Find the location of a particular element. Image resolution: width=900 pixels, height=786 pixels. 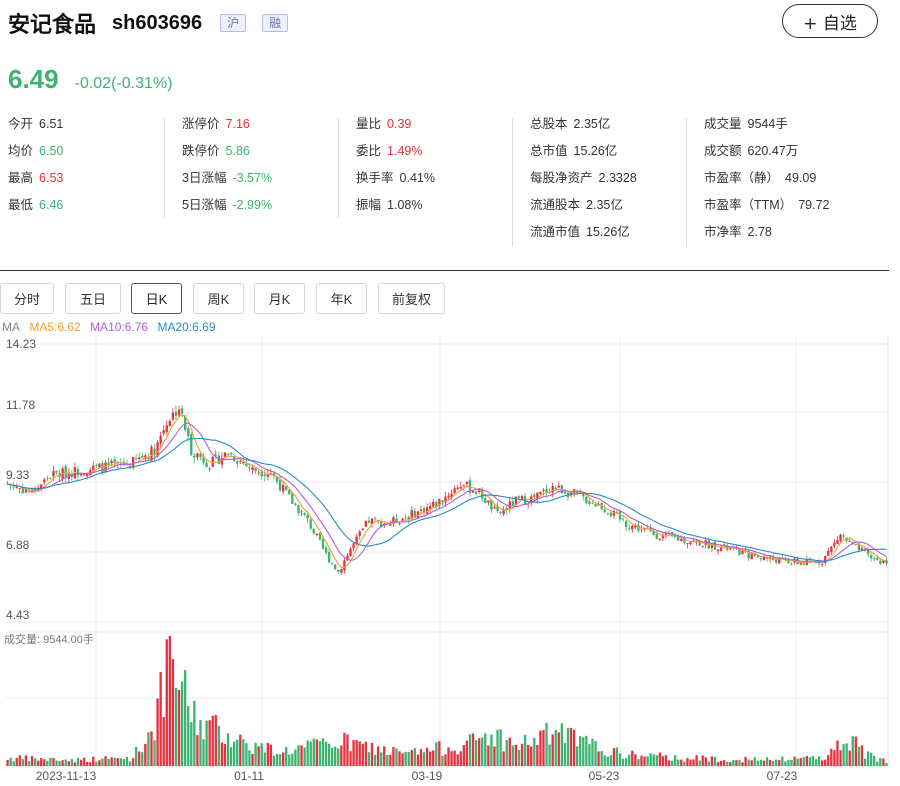

current-price: 6.49 is located at coordinates (33, 79).